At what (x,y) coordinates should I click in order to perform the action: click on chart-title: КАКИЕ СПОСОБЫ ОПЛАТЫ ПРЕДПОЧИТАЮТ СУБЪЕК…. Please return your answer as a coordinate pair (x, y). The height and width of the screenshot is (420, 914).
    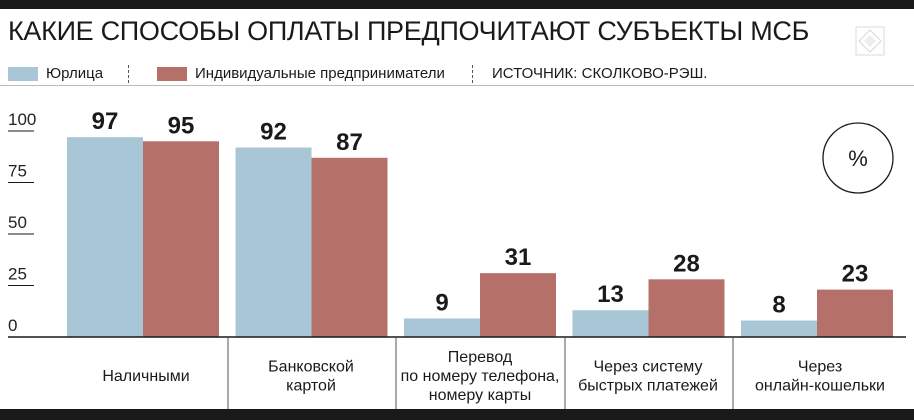
    Looking at the image, I should click on (409, 31).